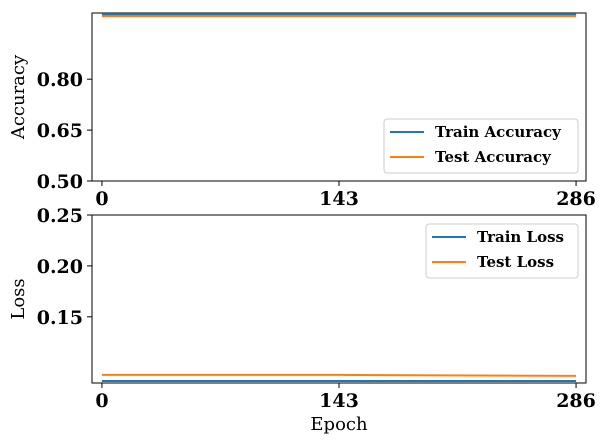 The image size is (600, 444). Describe the element at coordinates (576, 401) in the screenshot. I see `loss-x-tick-label: 286` at that location.